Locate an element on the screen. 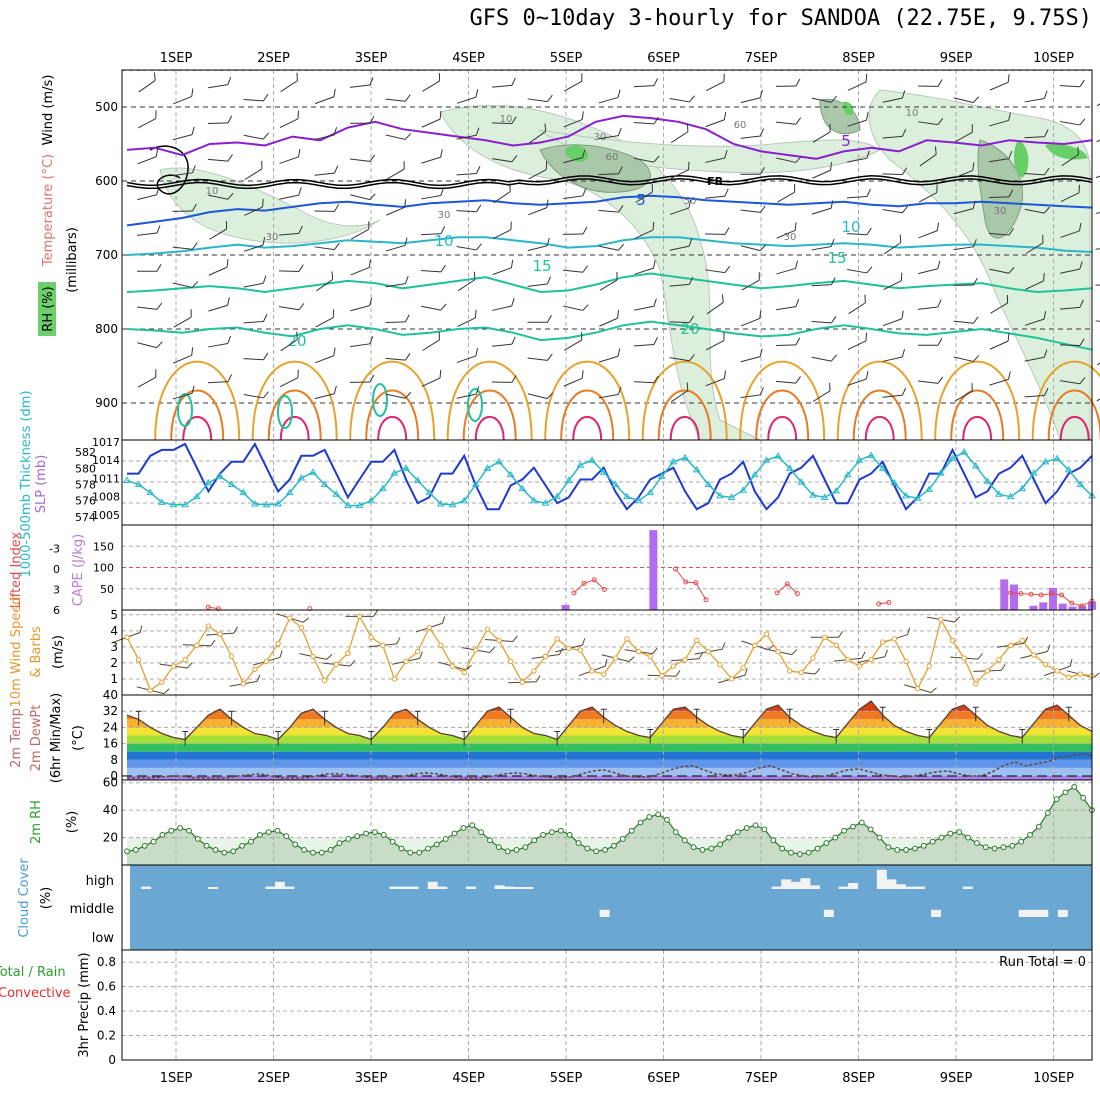 The width and height of the screenshot is (1100, 1100). y-tick-label: 24 is located at coordinates (110, 727).